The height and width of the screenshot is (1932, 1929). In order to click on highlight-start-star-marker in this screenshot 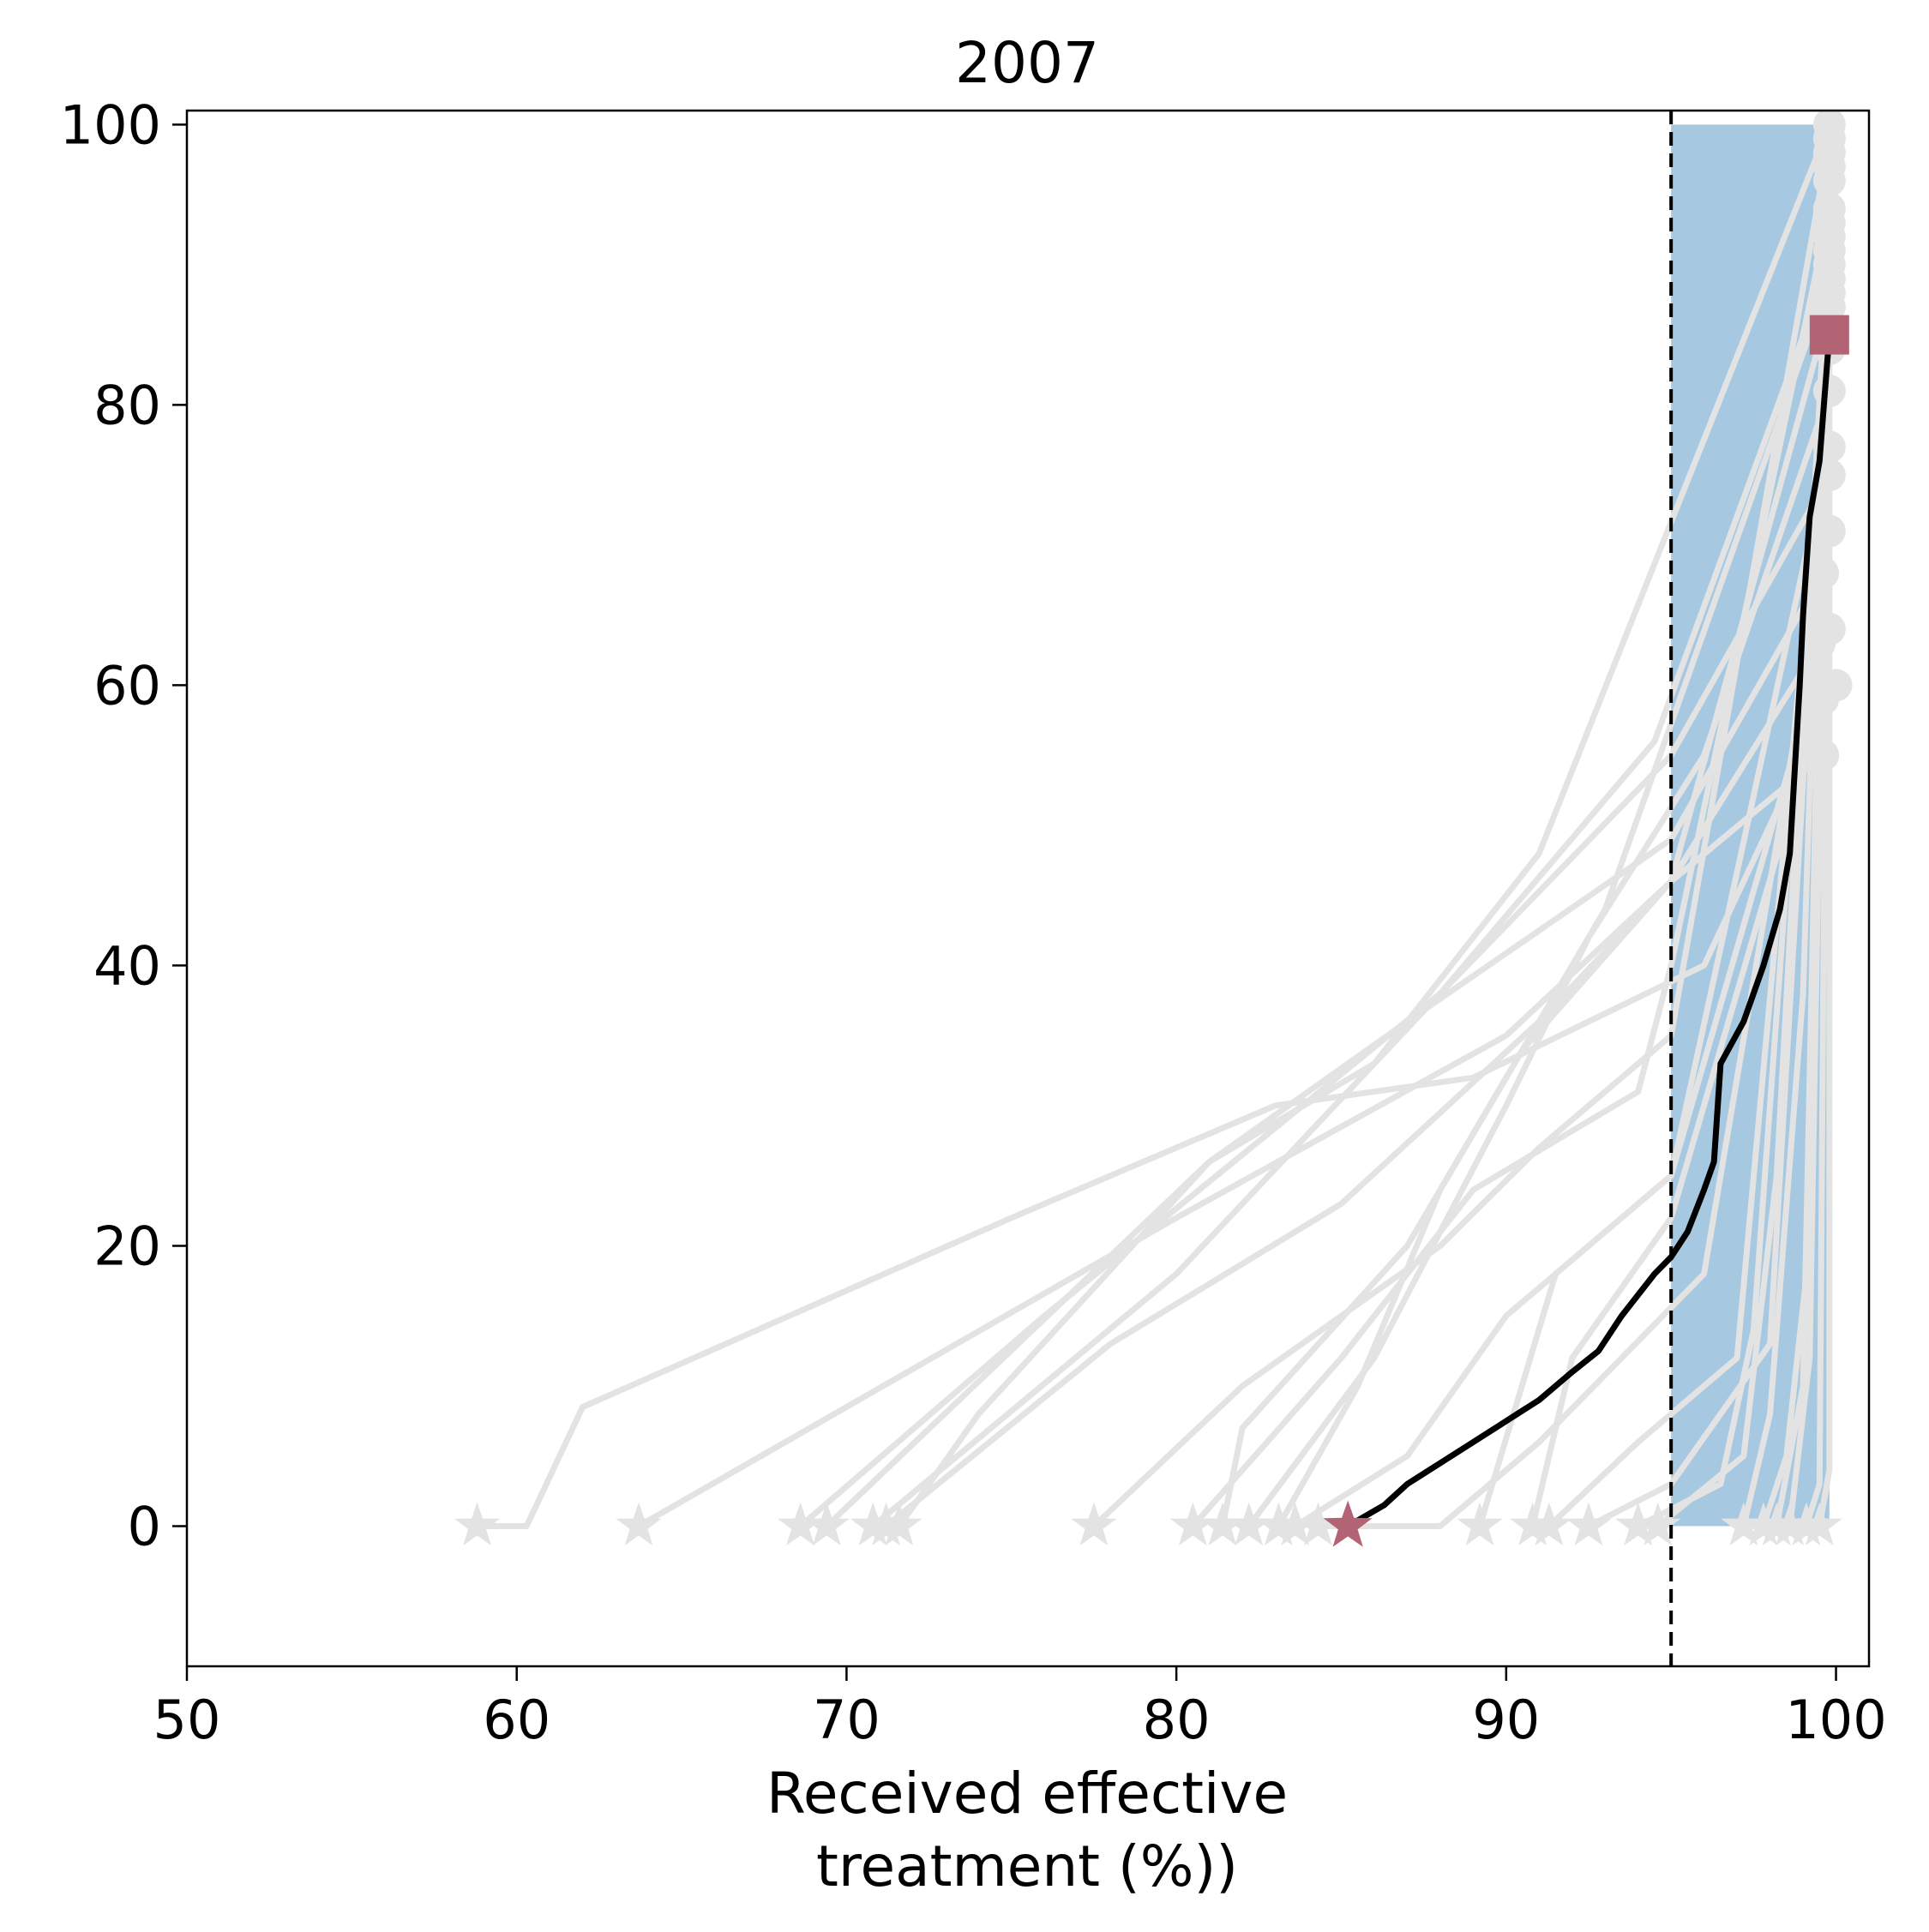, I will do `click(1348, 1523)`.